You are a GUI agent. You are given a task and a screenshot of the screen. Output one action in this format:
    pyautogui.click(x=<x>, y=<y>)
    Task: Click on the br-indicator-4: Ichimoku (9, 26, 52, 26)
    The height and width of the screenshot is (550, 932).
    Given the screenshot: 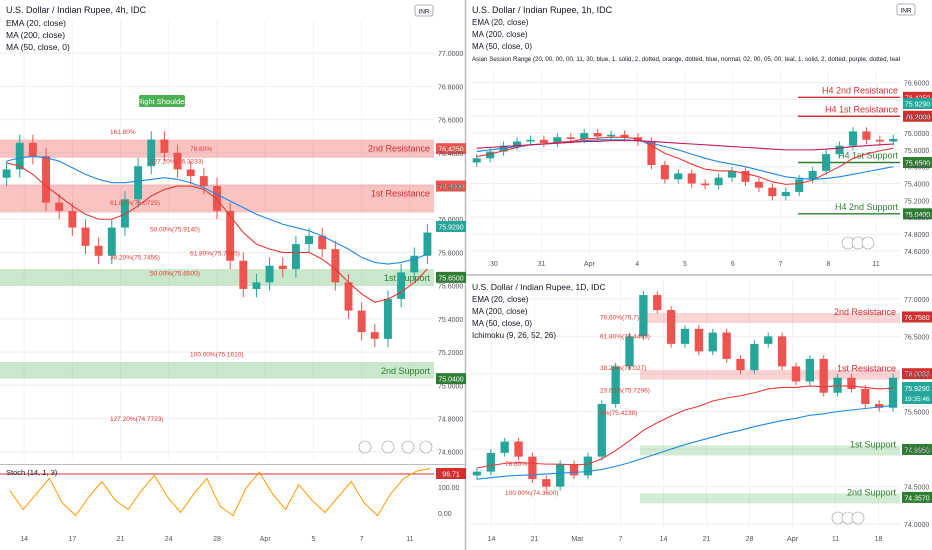 What is the action you would take?
    pyautogui.click(x=514, y=335)
    